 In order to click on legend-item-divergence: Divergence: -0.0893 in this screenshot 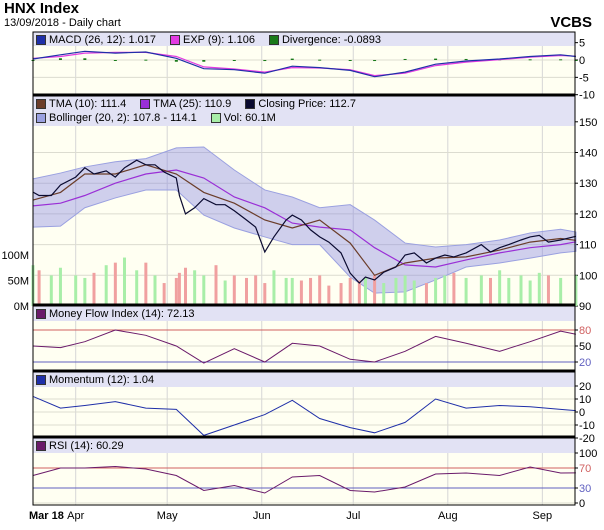, I will do `click(324, 40)`.